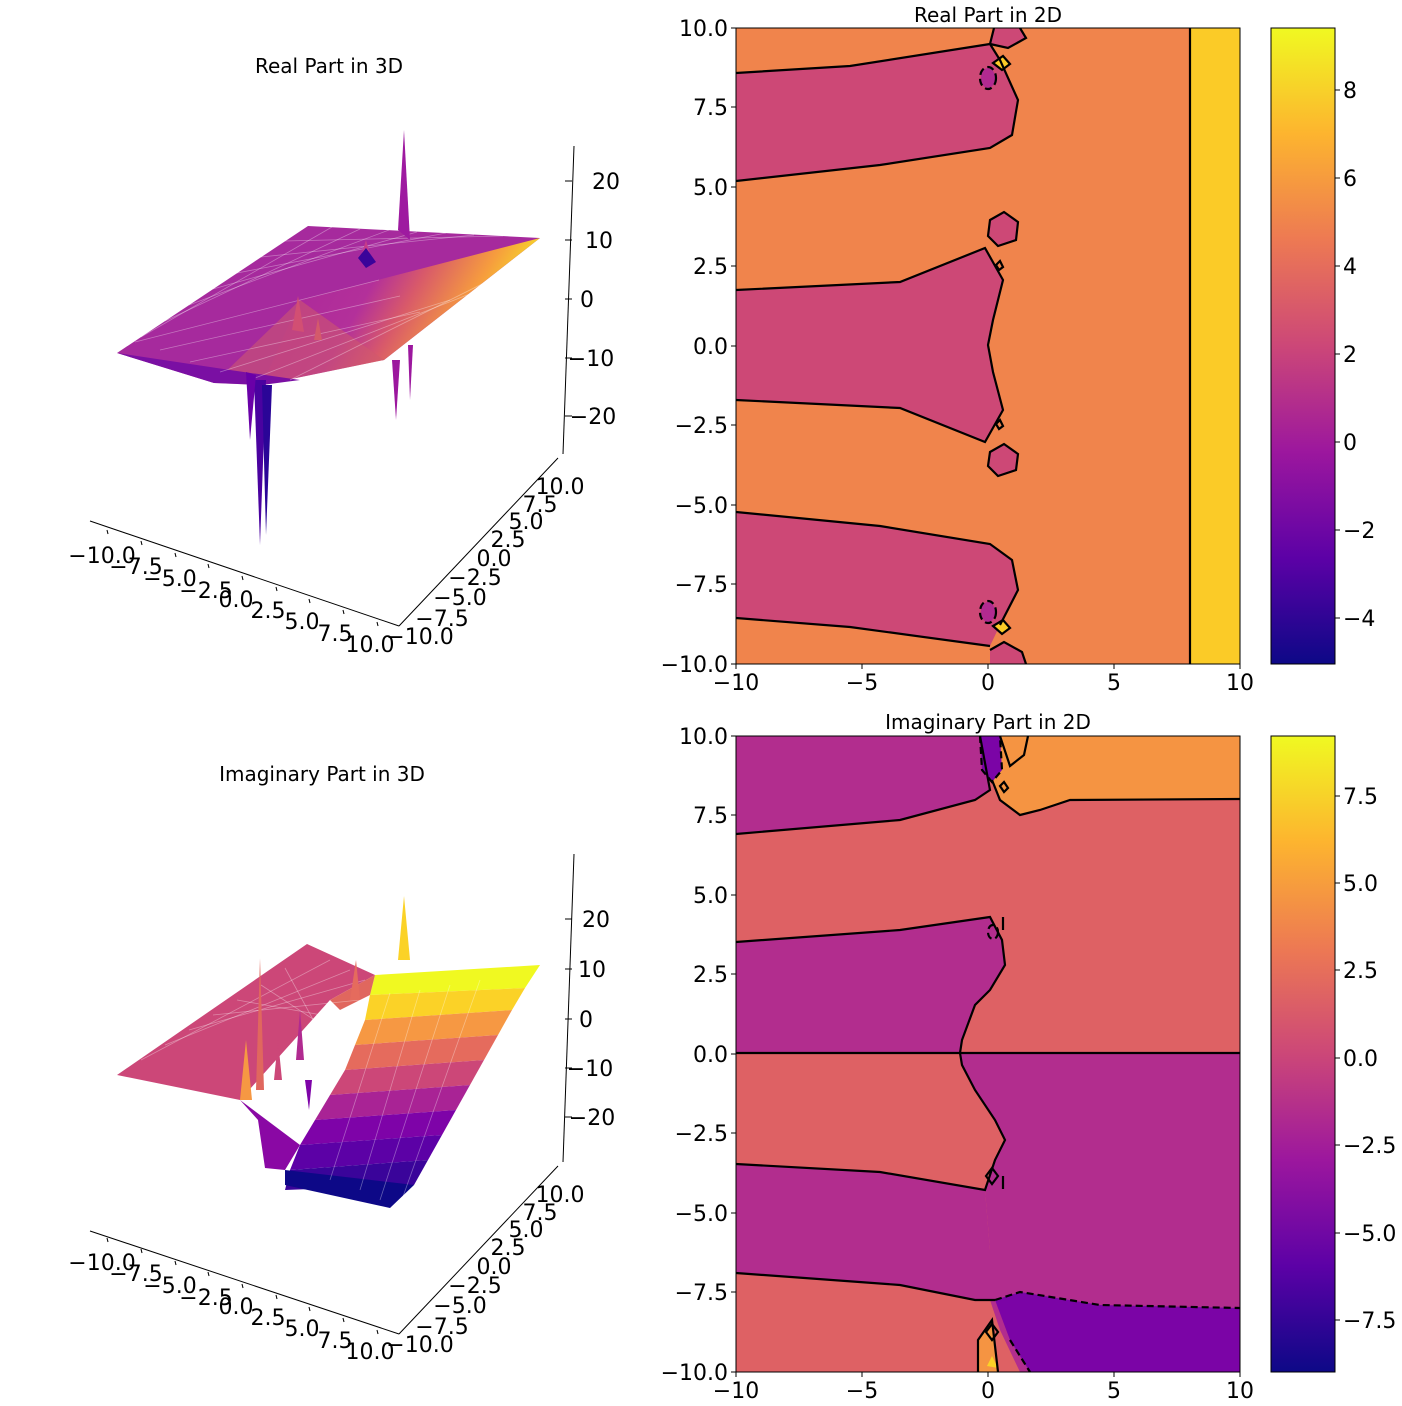 Image resolution: width=1402 pixels, height=1406 pixels. Describe the element at coordinates (540, 1213) in the screenshot. I see `imag-3d-y-tick-label: 7.5` at that location.